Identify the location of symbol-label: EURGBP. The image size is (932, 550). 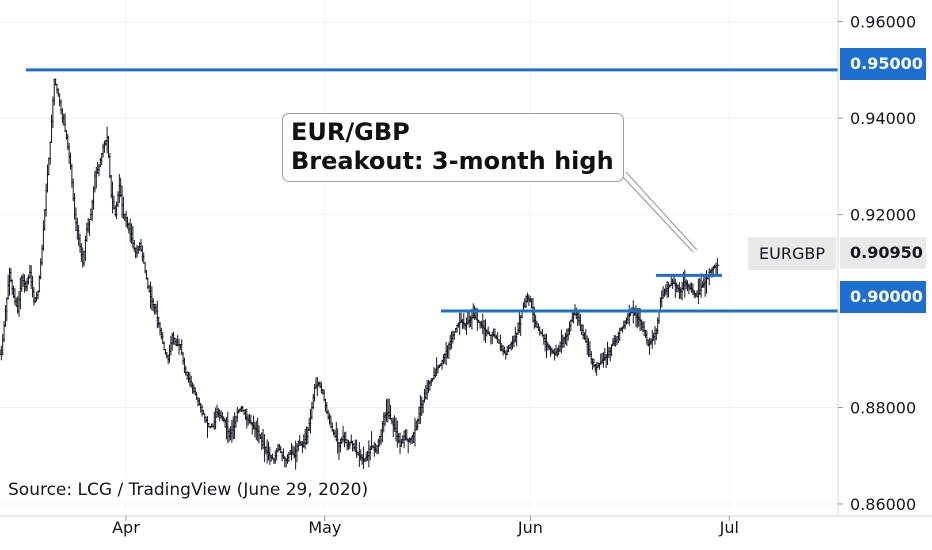
(792, 253).